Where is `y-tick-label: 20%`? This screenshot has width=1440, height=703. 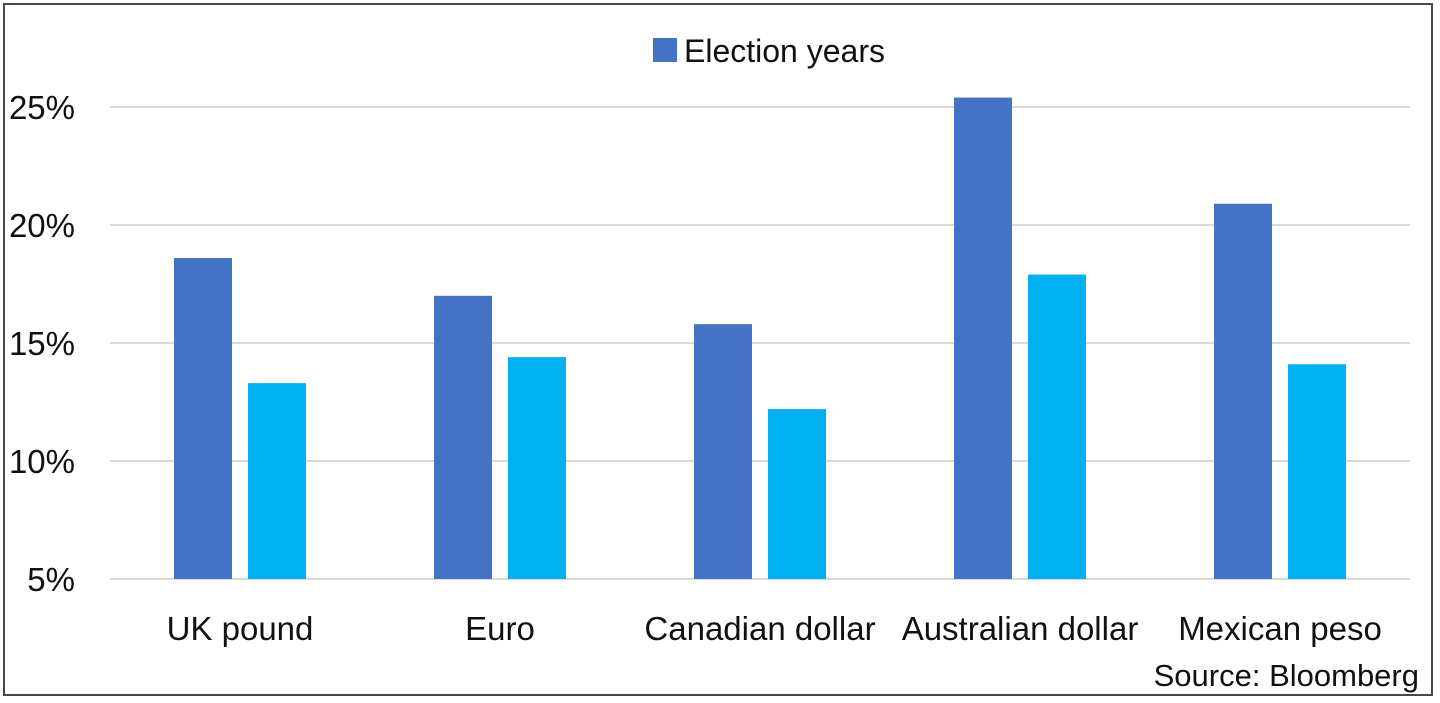 y-tick-label: 20% is located at coordinates (42, 225).